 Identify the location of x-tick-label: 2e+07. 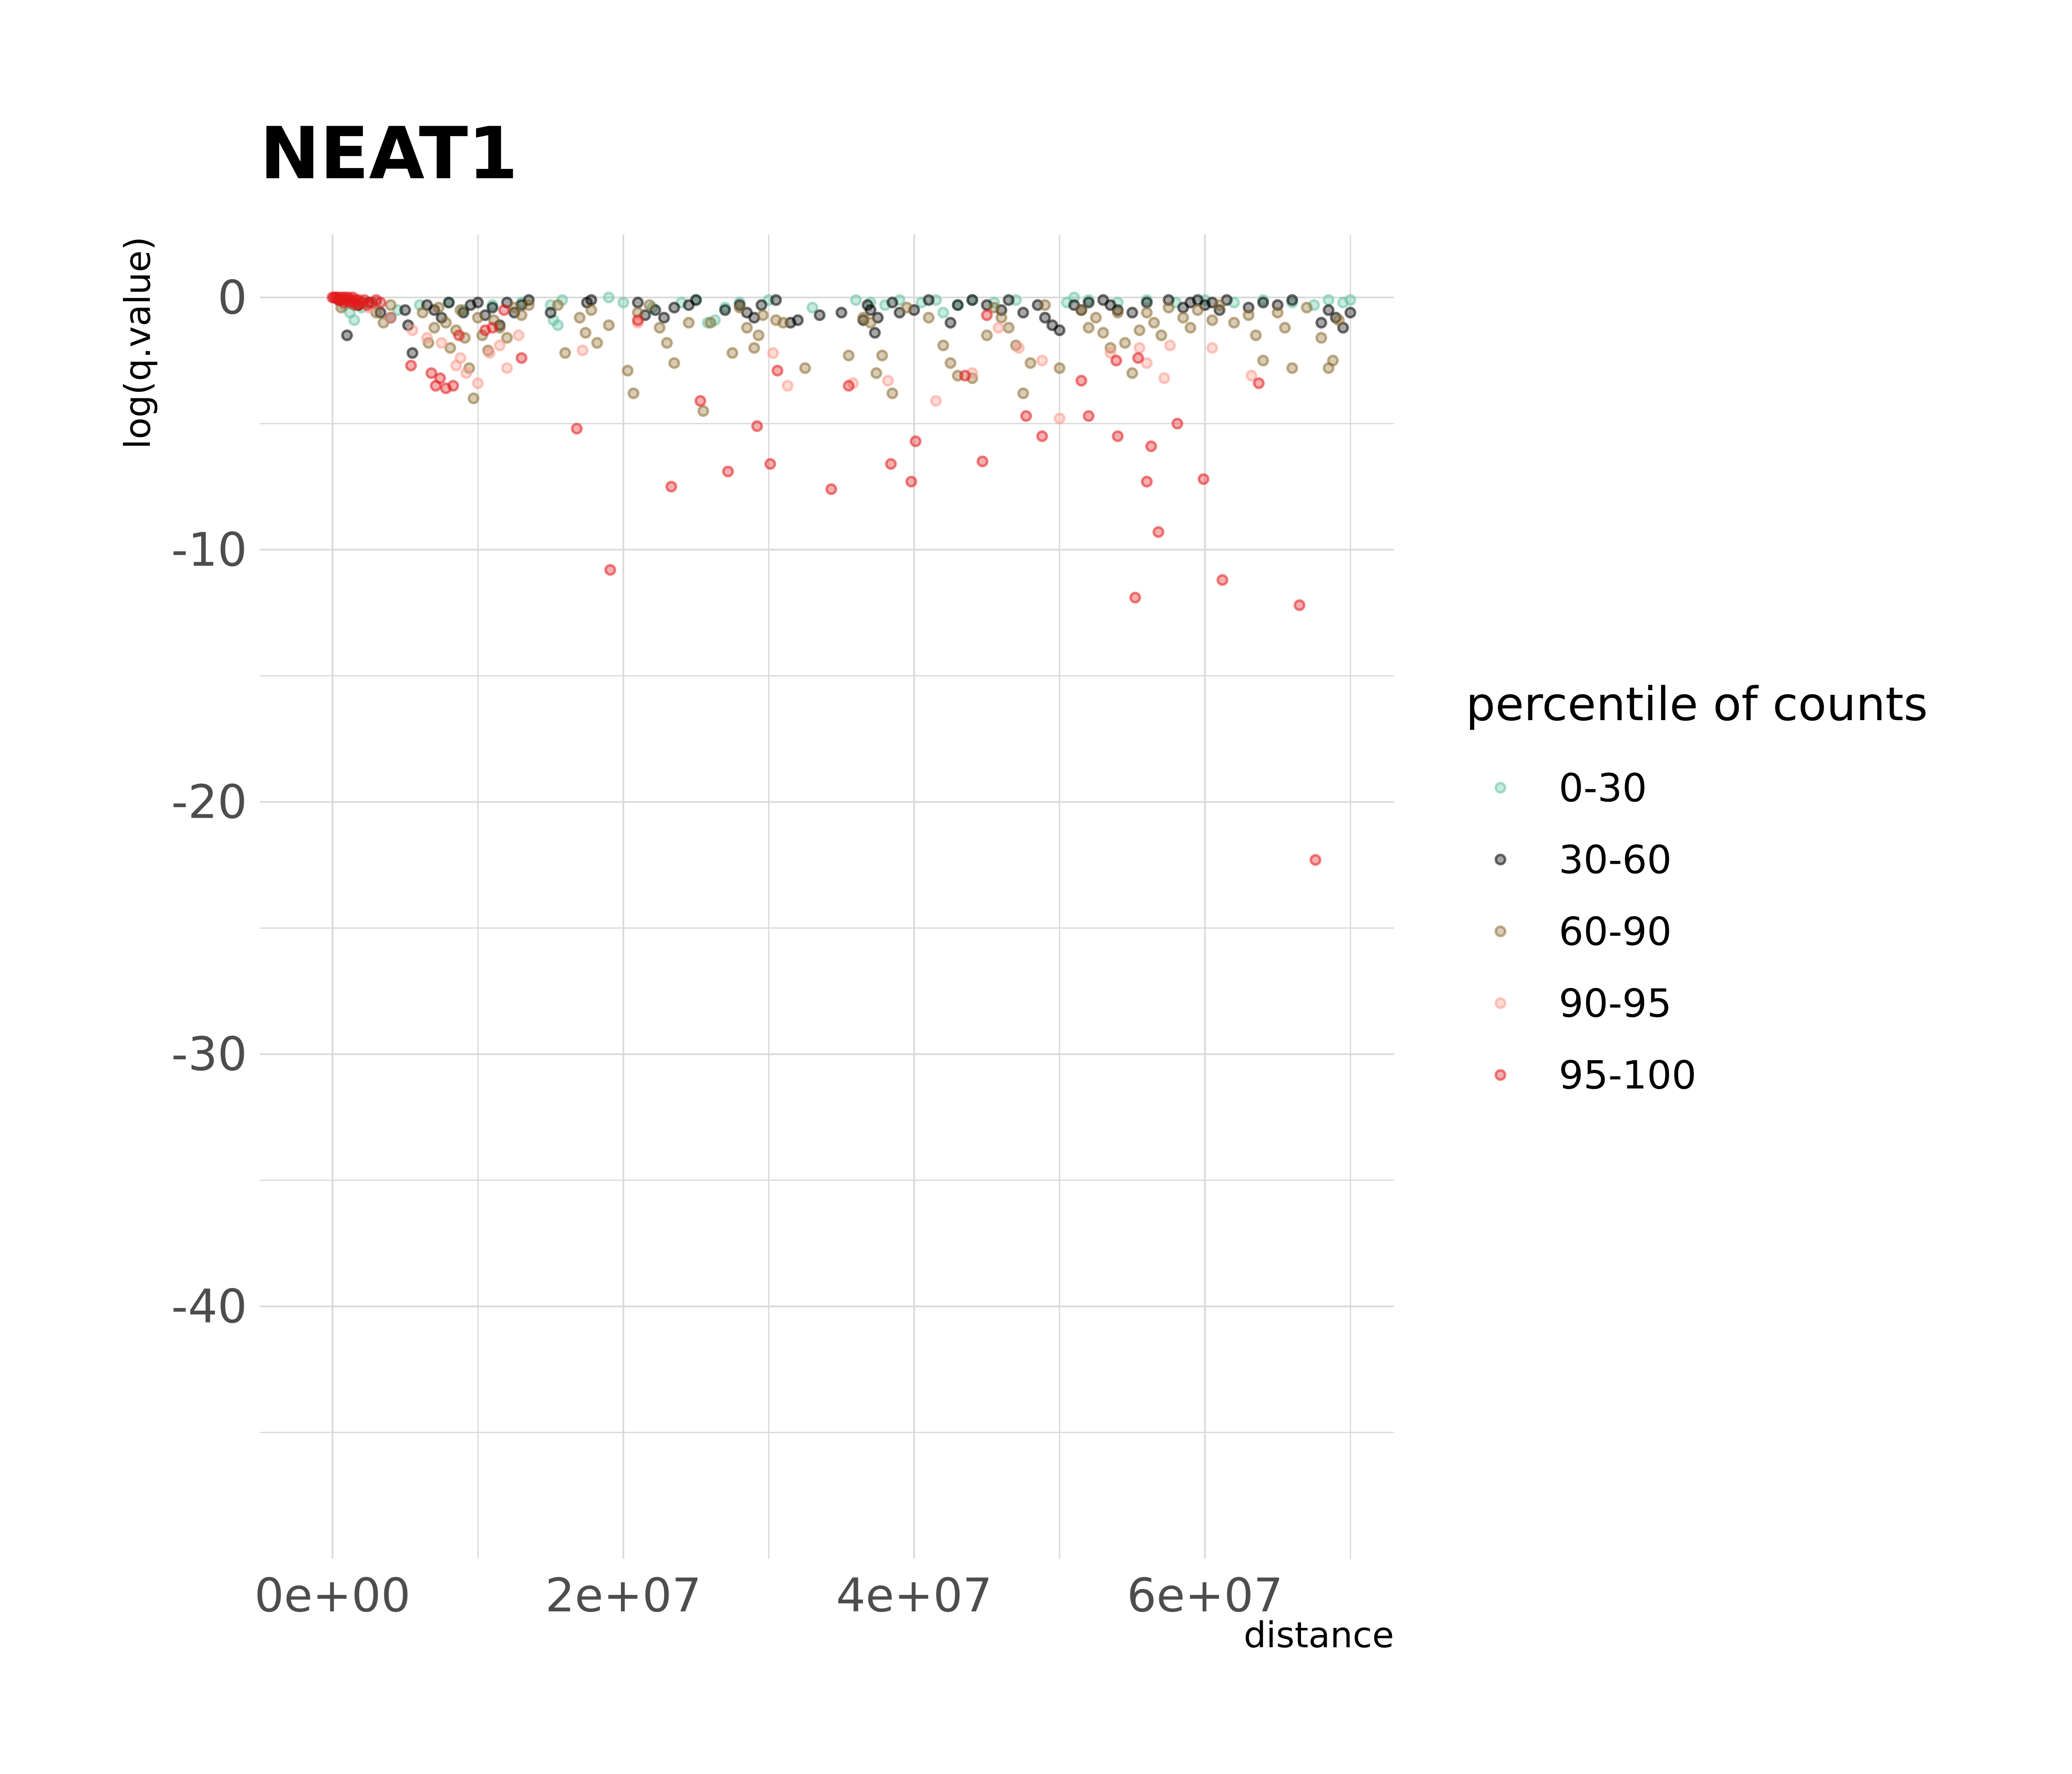
(623, 1595).